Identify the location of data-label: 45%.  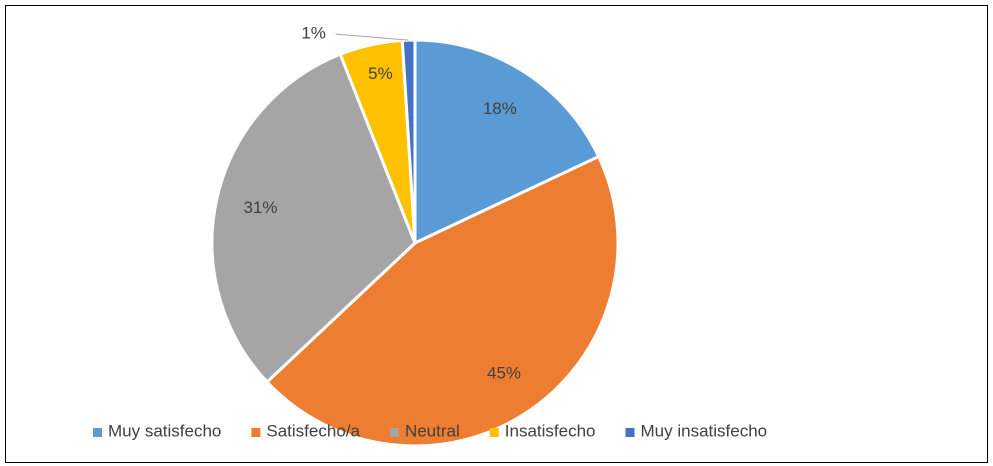
(504, 372).